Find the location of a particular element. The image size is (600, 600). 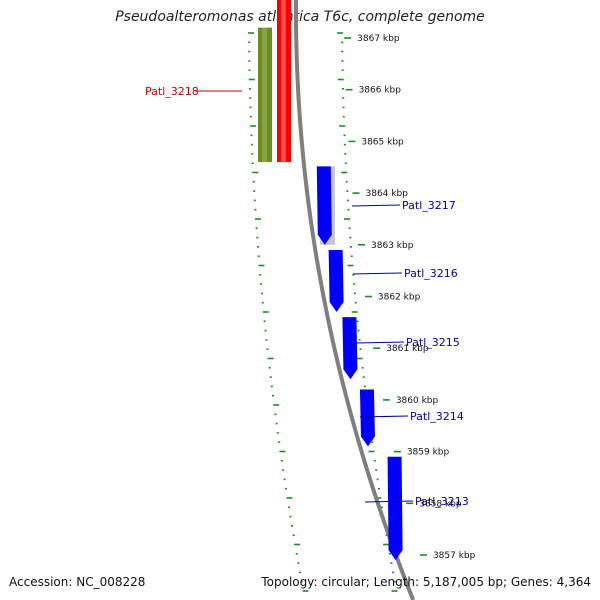

gene-label: Patl_3215 is located at coordinates (433, 342).